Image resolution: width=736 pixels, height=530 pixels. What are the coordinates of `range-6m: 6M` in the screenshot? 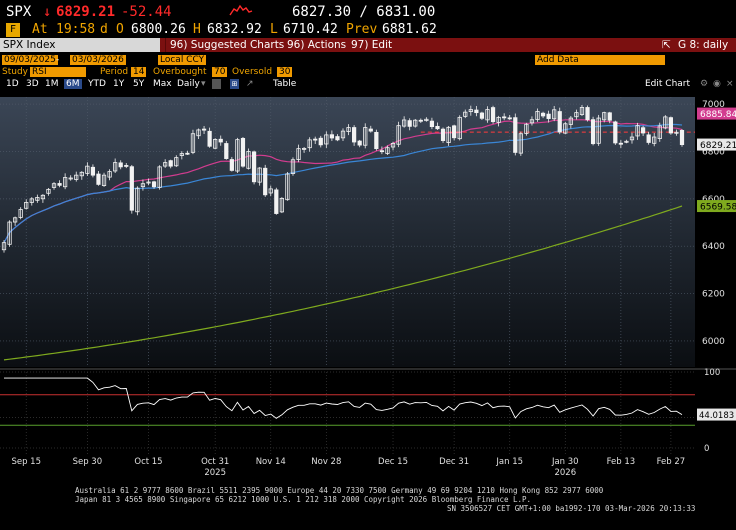 It's located at (73, 84).